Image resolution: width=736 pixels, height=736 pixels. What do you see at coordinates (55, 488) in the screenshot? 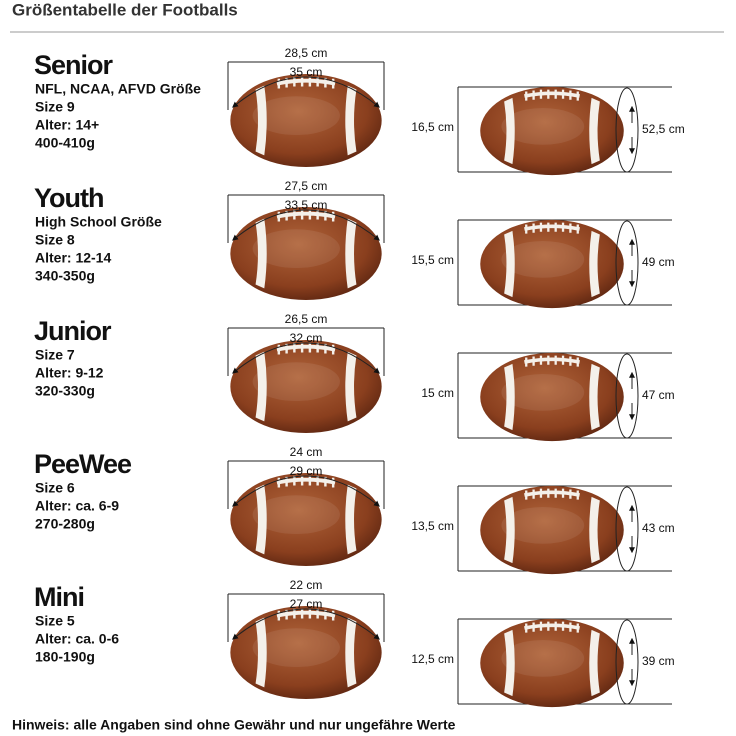
I see `size-info: Size 6` at bounding box center [55, 488].